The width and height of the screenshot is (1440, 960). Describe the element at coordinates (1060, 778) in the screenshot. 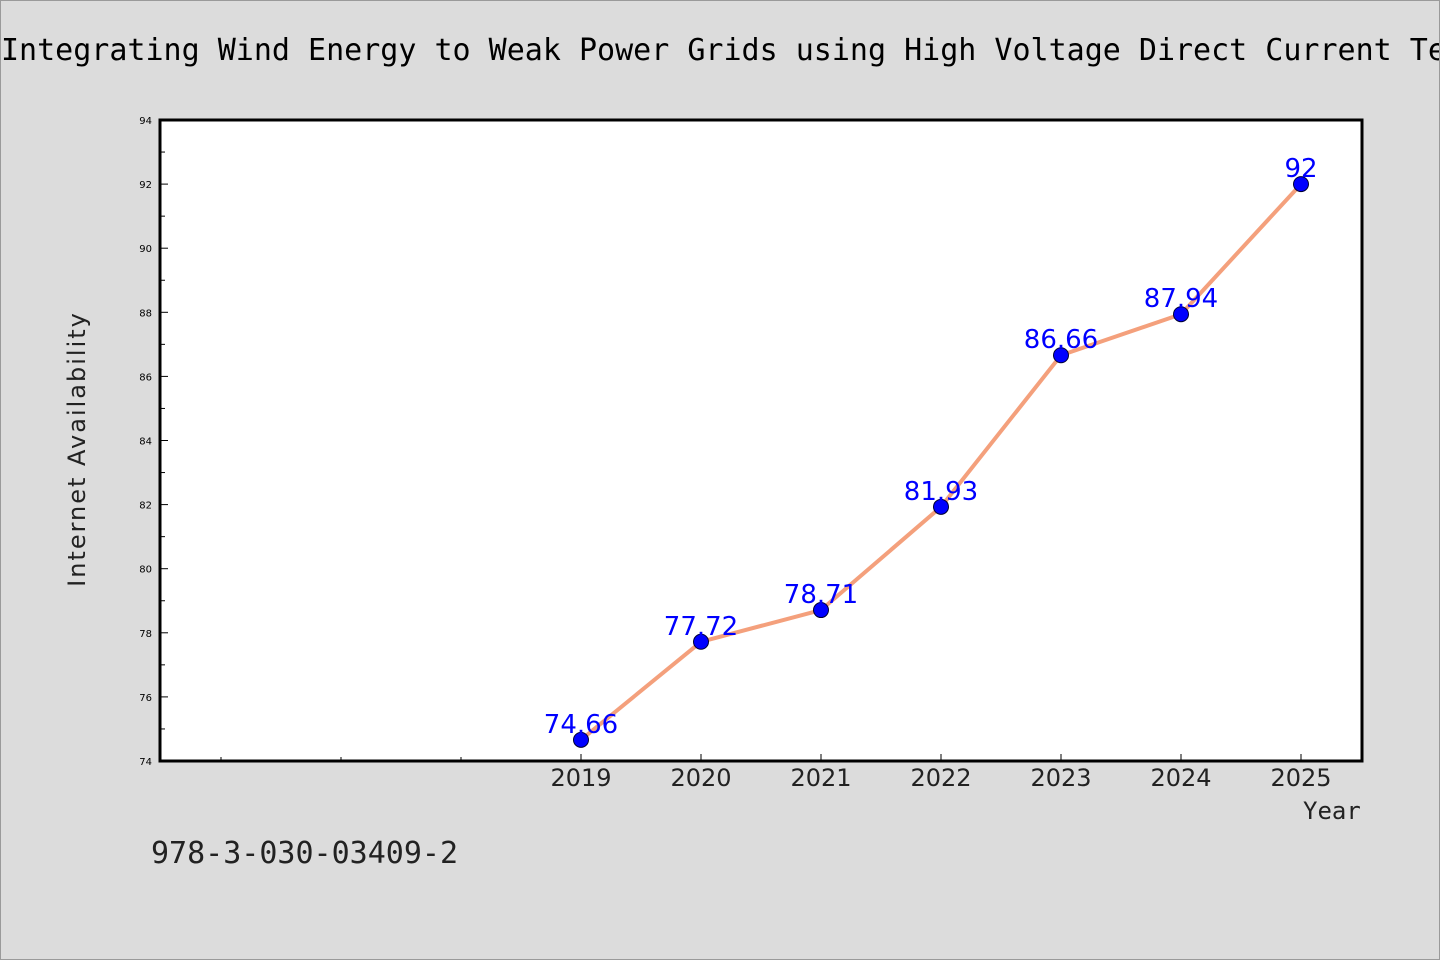

I see `x-tick-label: 2023` at that location.